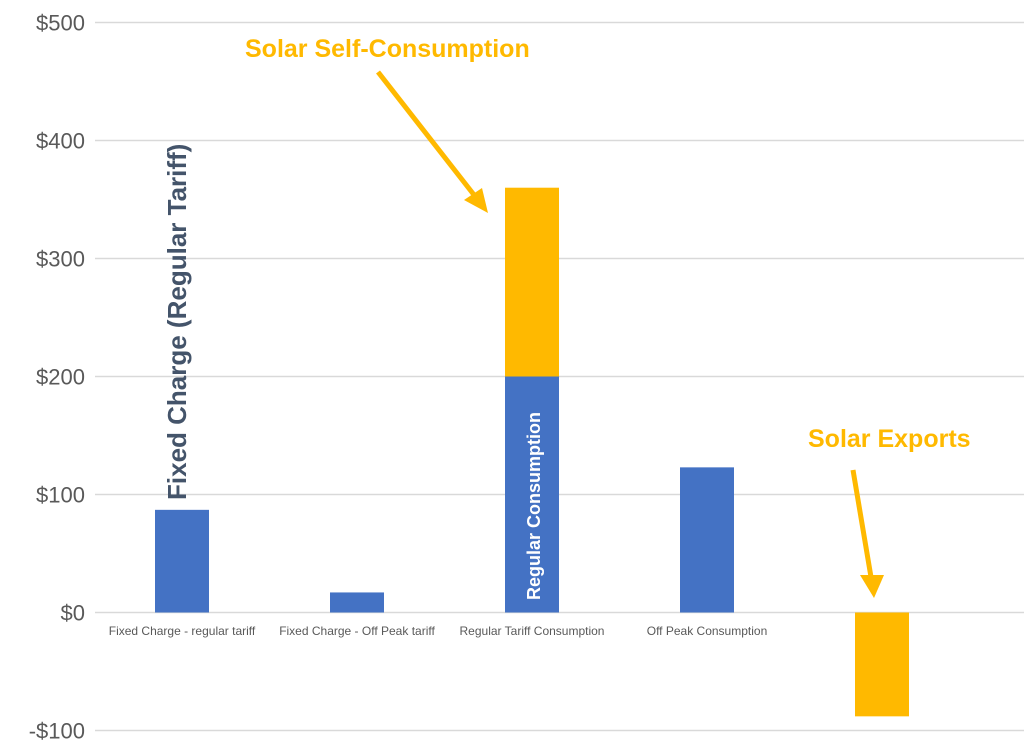 This screenshot has height=754, width=1024. I want to click on y-tick-label: $300, so click(60, 259).